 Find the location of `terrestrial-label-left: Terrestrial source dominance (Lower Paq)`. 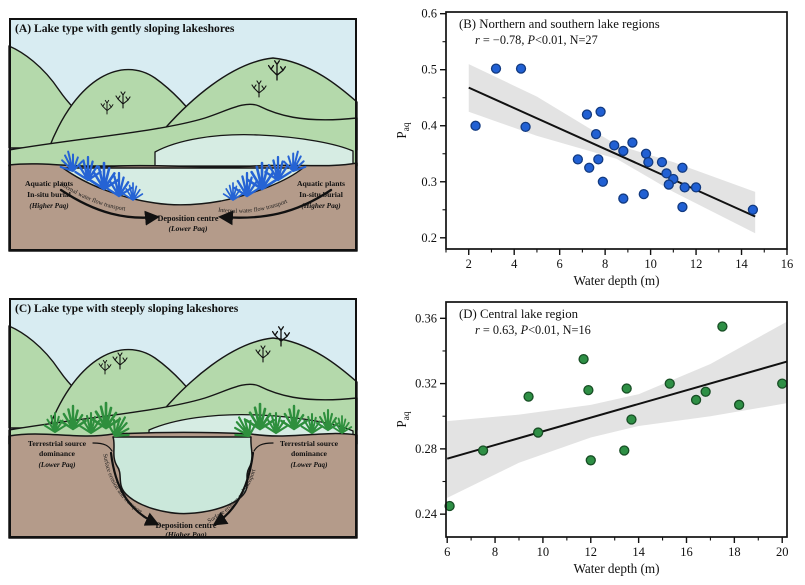

terrestrial-label-left: Terrestrial source dominance (Lower Paq) is located at coordinates (57, 454).